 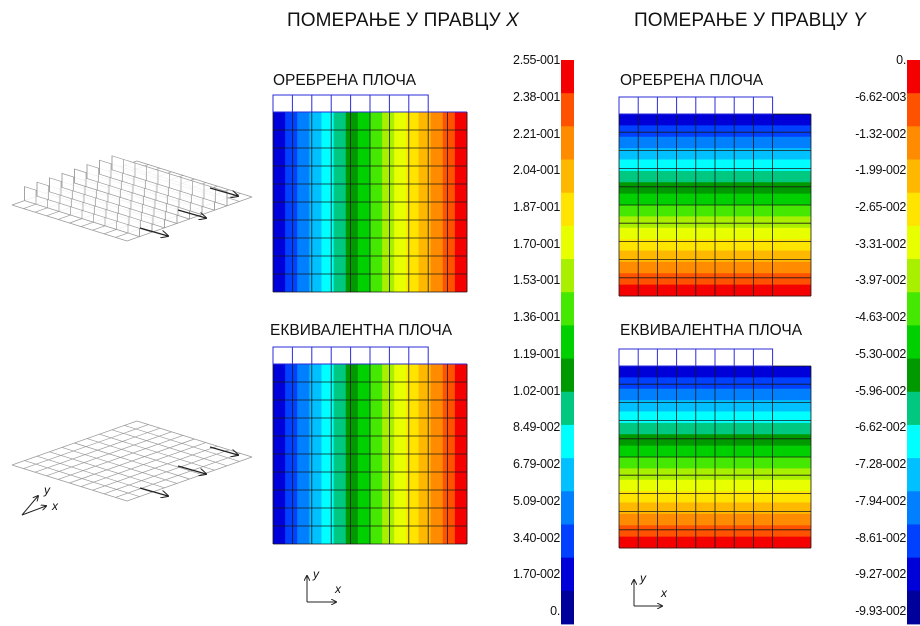 What do you see at coordinates (880, 133) in the screenshot?
I see `legend-label: -1.32-002` at bounding box center [880, 133].